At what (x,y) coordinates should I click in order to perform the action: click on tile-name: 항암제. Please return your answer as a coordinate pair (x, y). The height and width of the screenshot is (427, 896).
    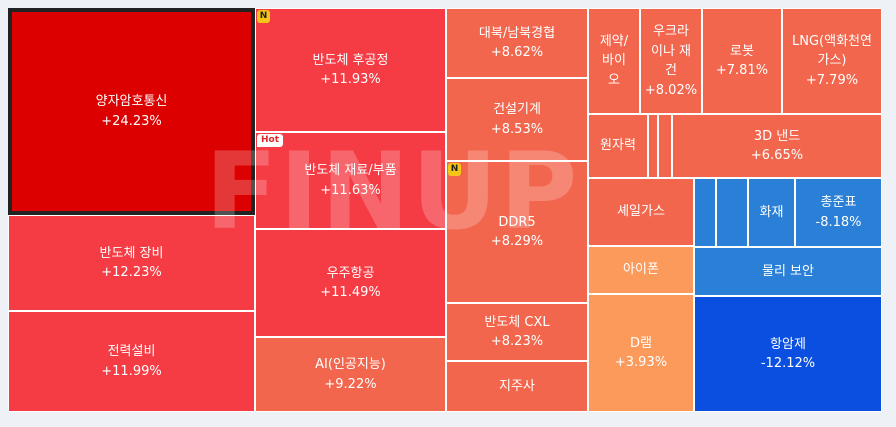
    Looking at the image, I should click on (788, 344).